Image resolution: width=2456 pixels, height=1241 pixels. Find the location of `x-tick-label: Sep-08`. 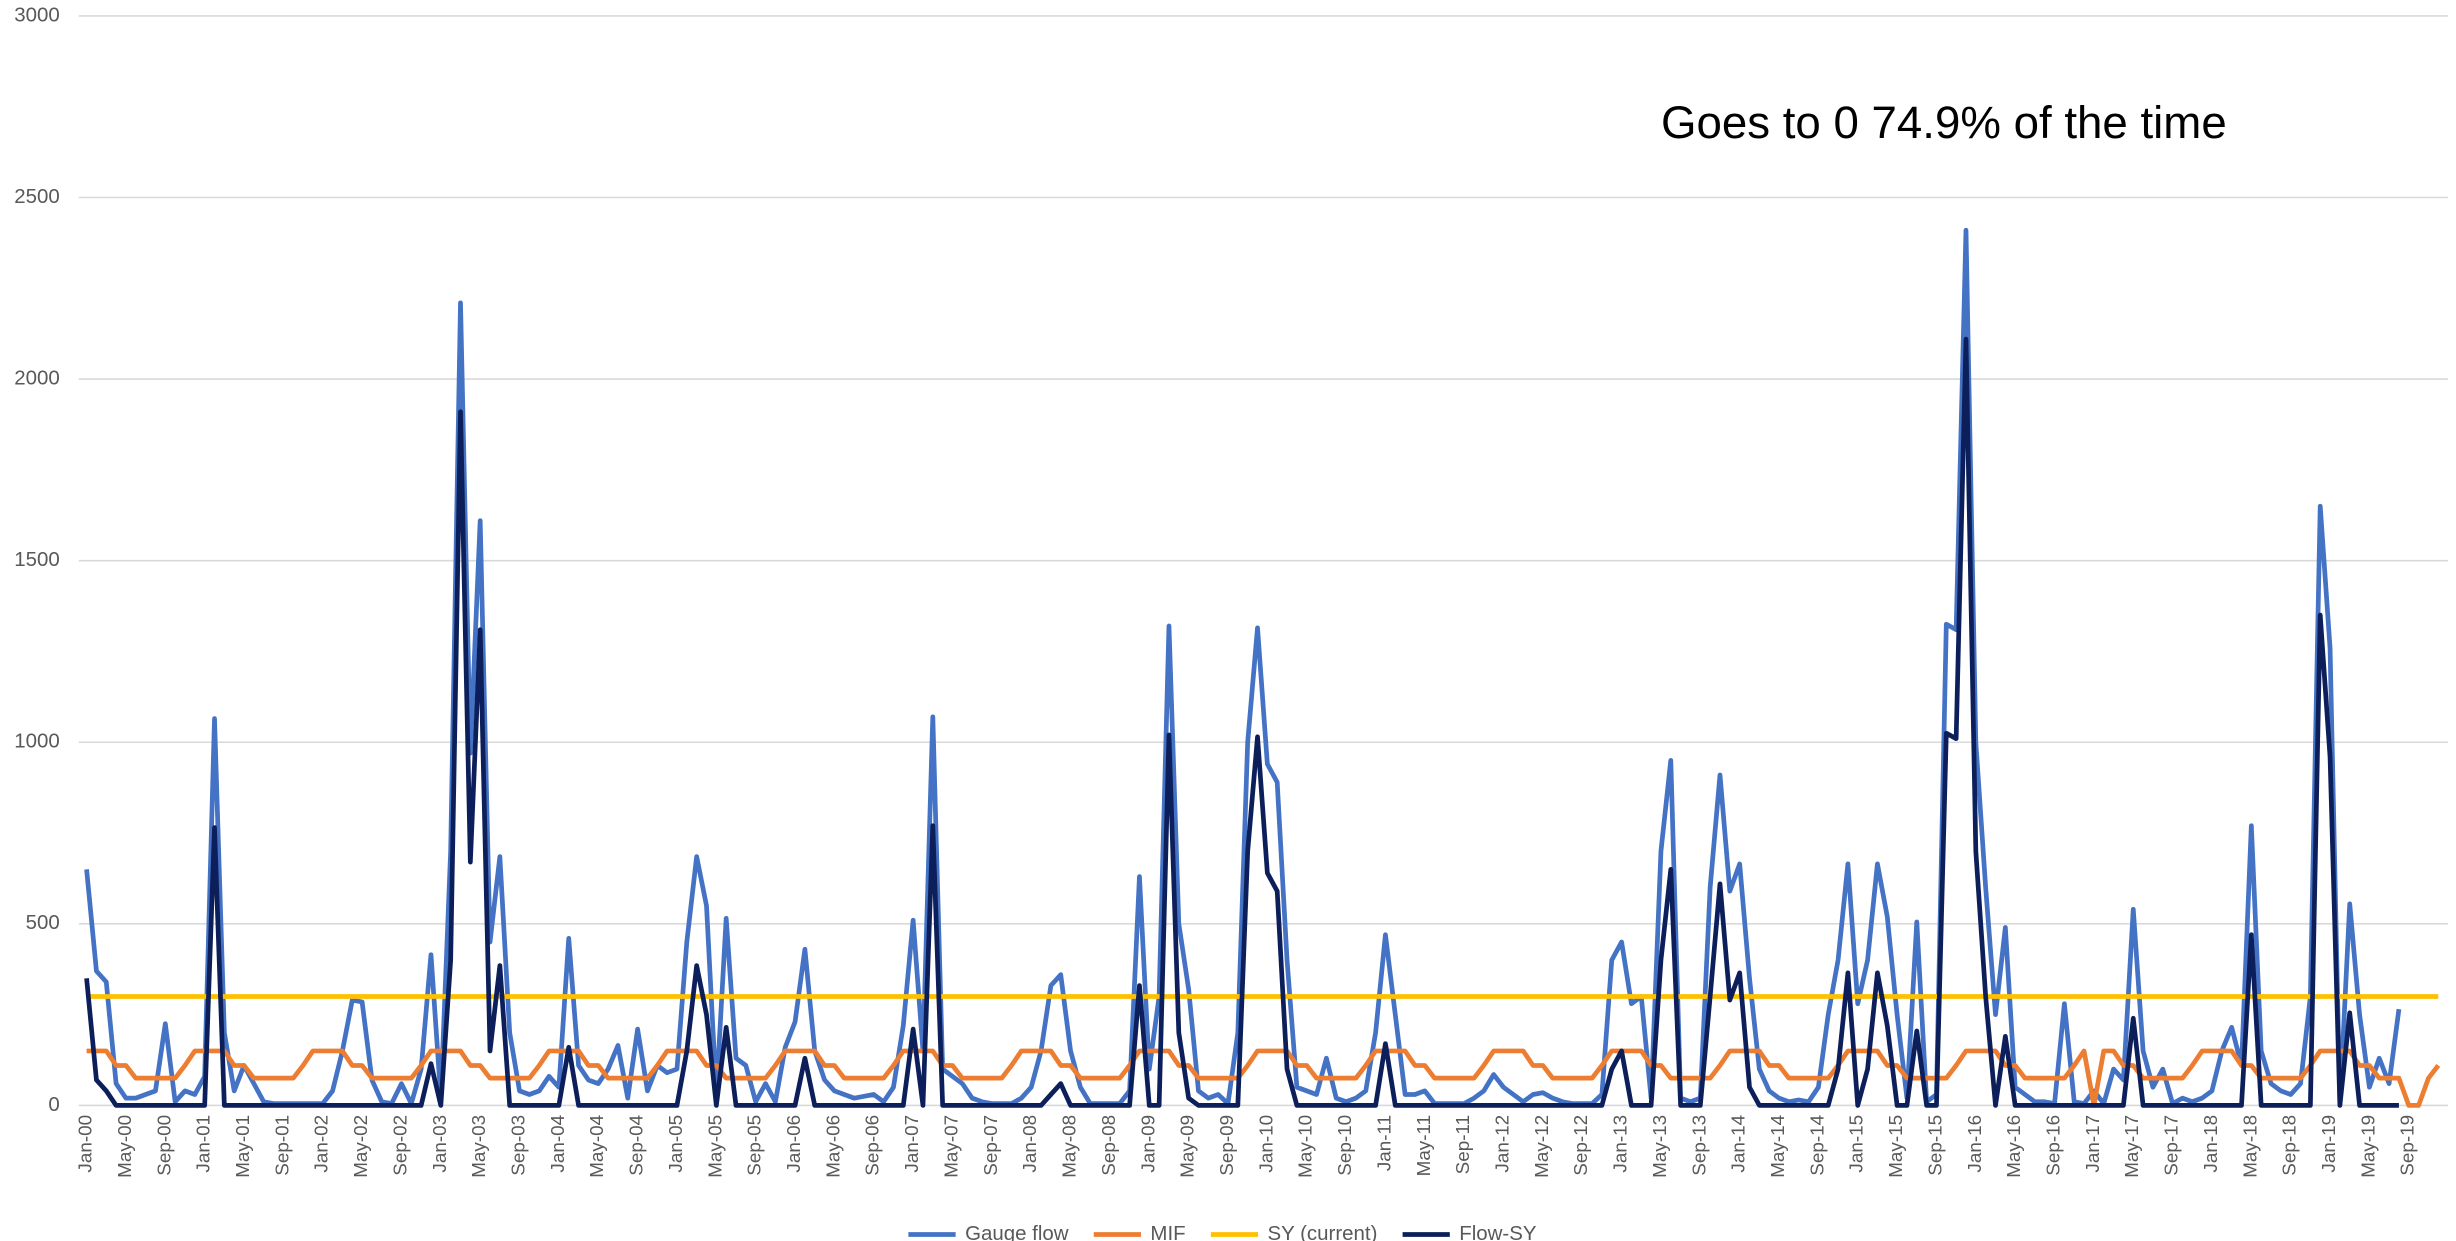

x-tick-label: Sep-08 is located at coordinates (1109, 1145).